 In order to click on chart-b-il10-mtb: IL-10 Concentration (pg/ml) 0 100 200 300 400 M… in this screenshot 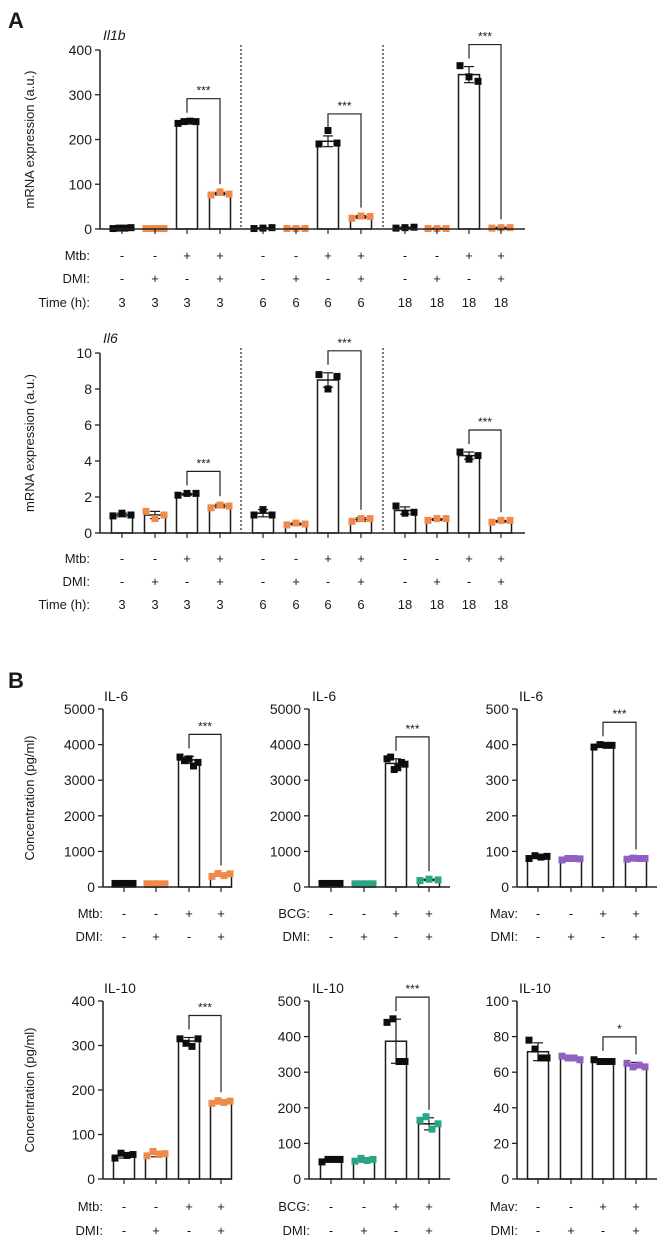, I will do `click(128, 1109)`.